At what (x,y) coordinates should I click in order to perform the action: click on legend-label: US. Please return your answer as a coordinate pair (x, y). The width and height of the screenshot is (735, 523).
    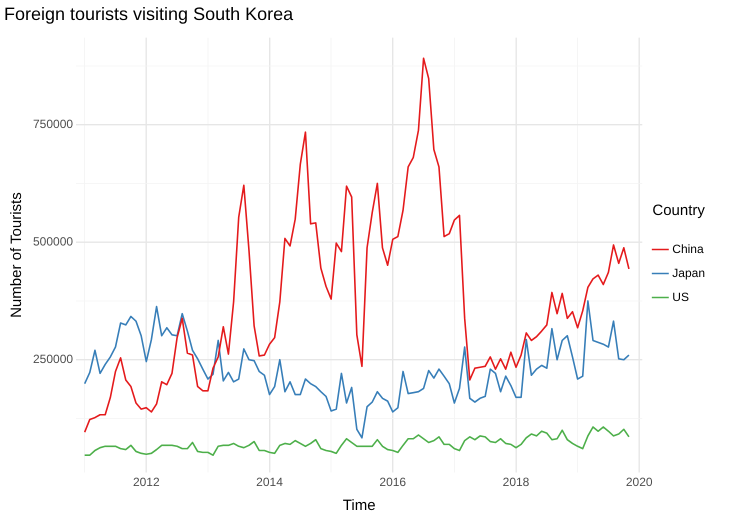
    Looking at the image, I should click on (680, 297).